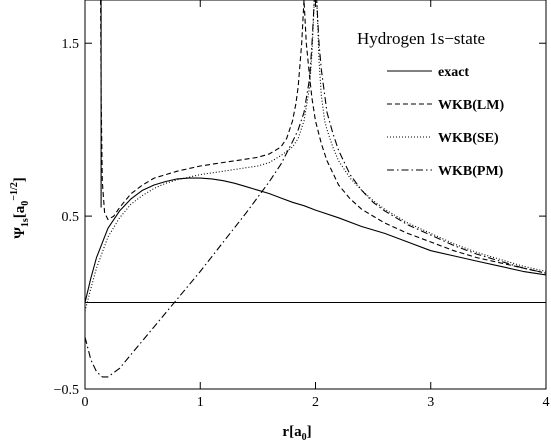 Image resolution: width=551 pixels, height=441 pixels. Describe the element at coordinates (315, 402) in the screenshot. I see `x-tick-label: 2` at that location.